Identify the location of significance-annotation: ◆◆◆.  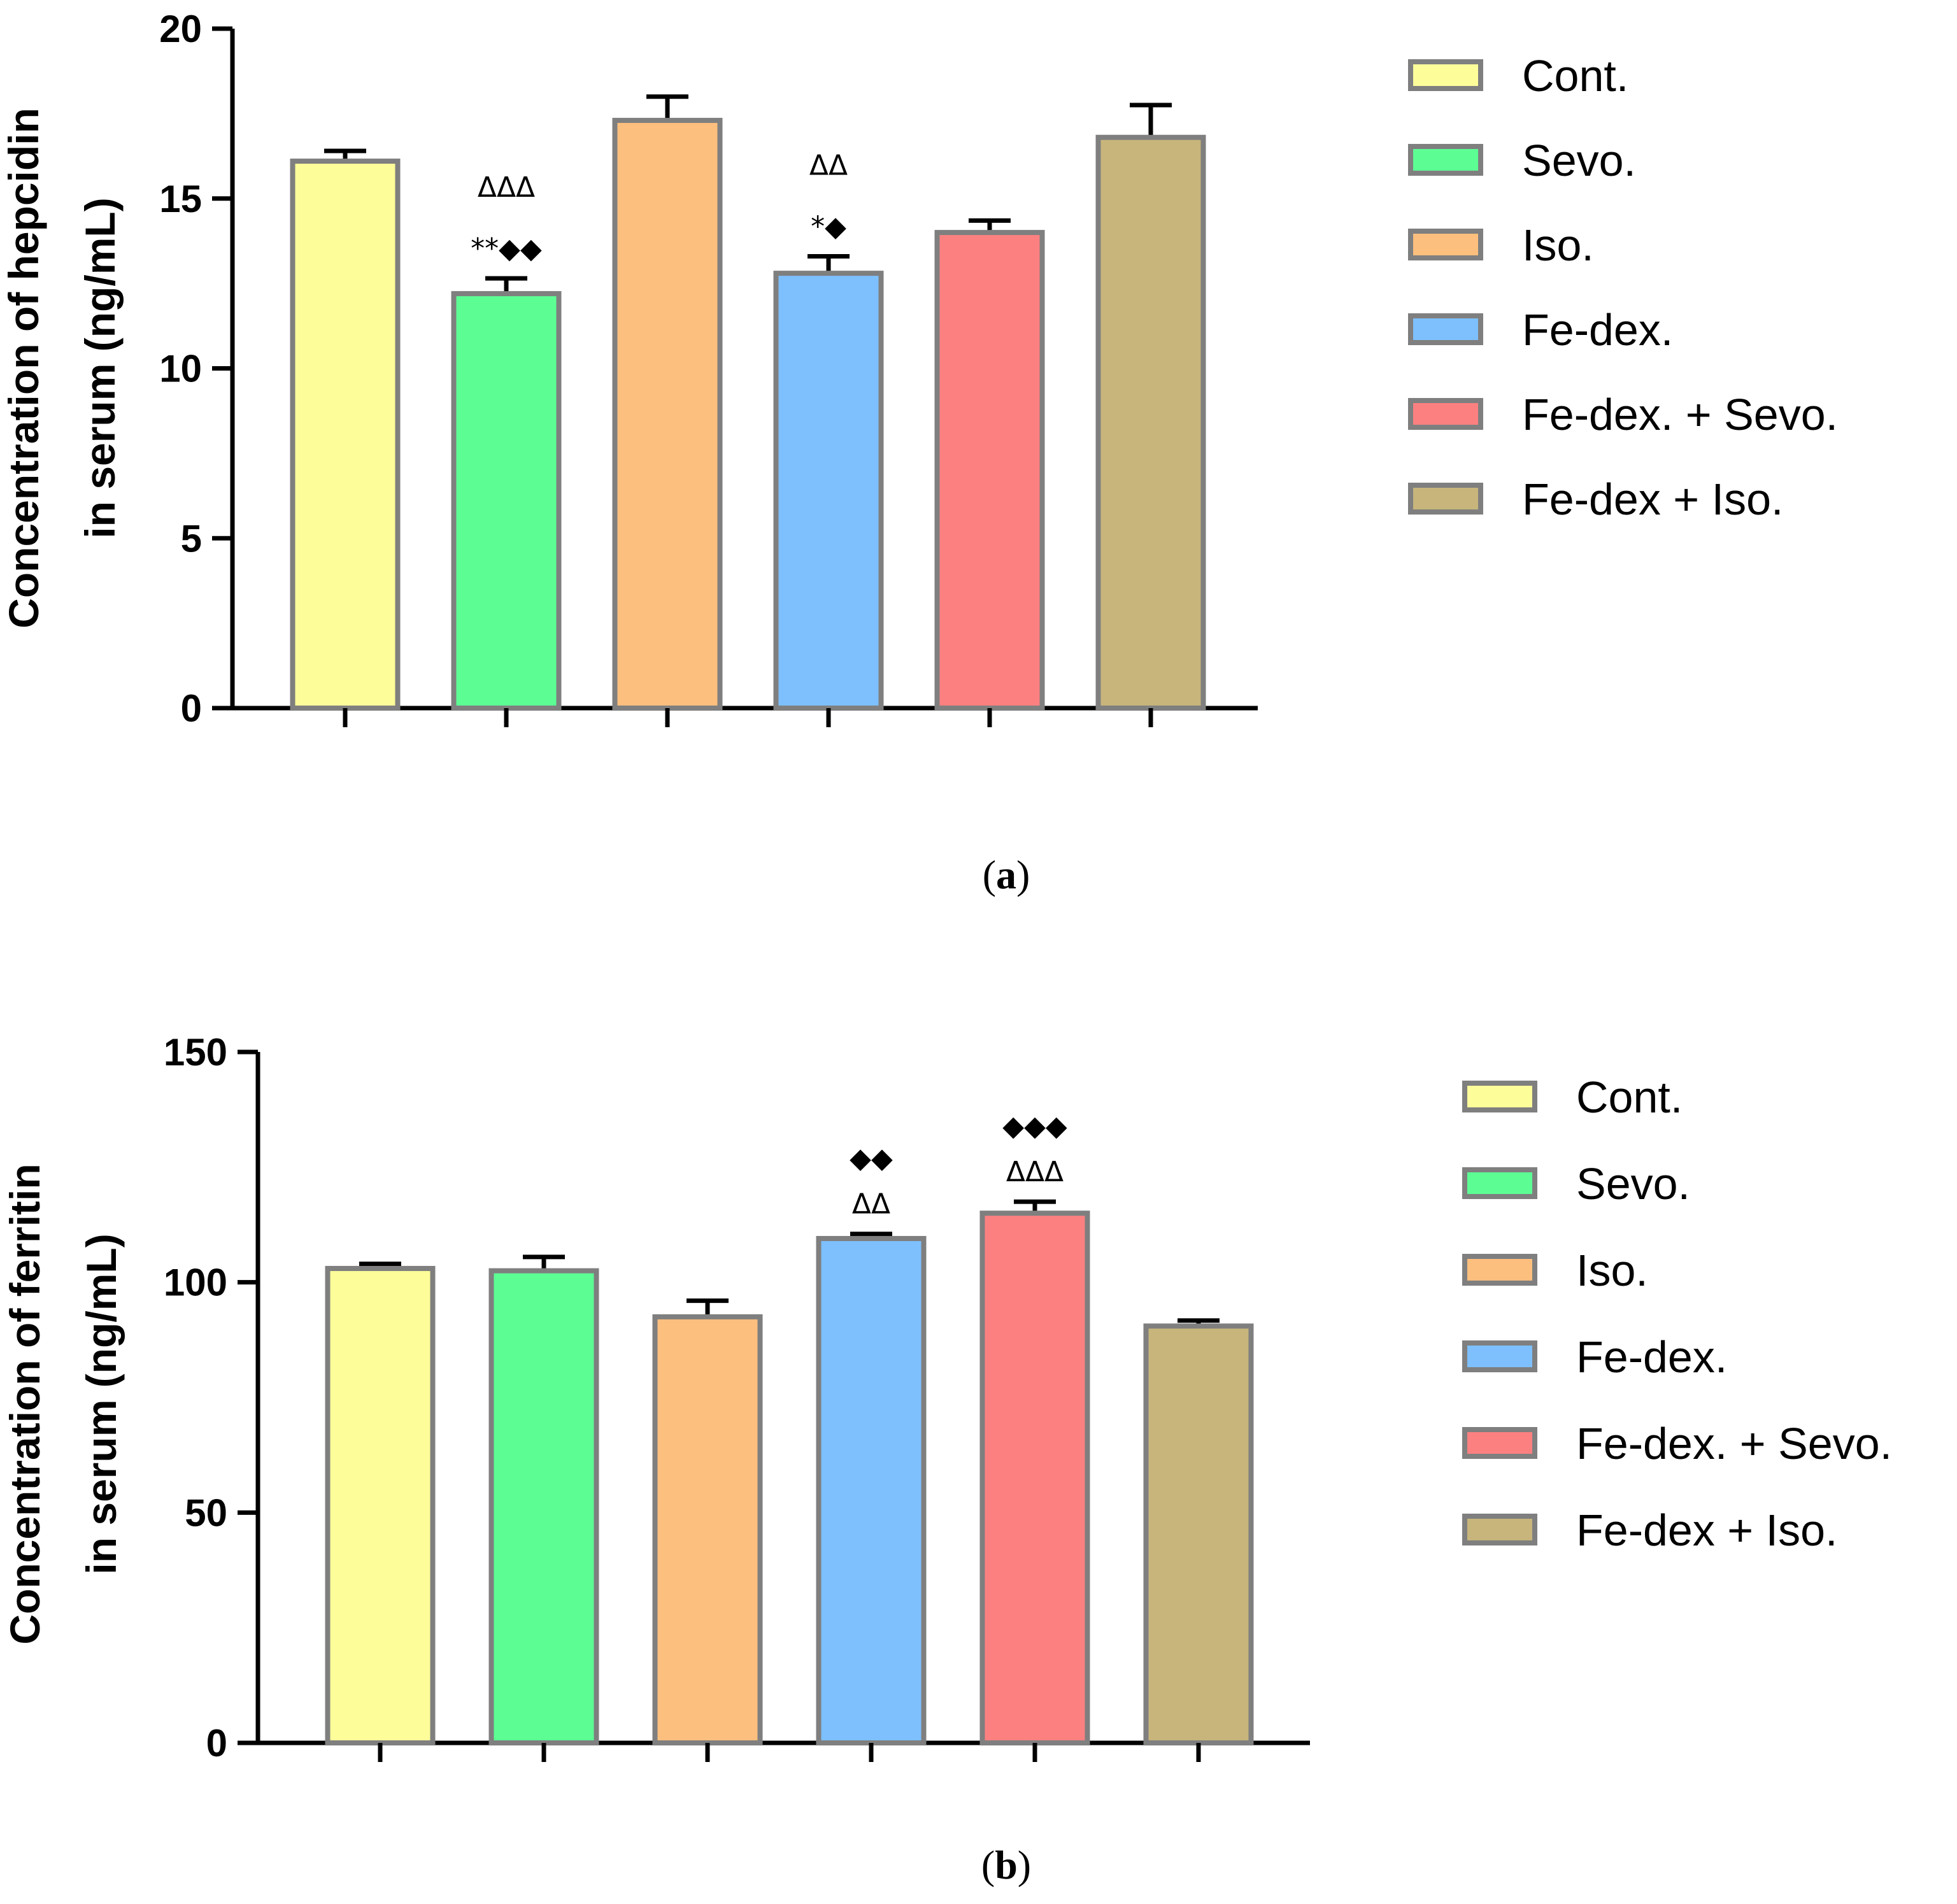
(1034, 1126).